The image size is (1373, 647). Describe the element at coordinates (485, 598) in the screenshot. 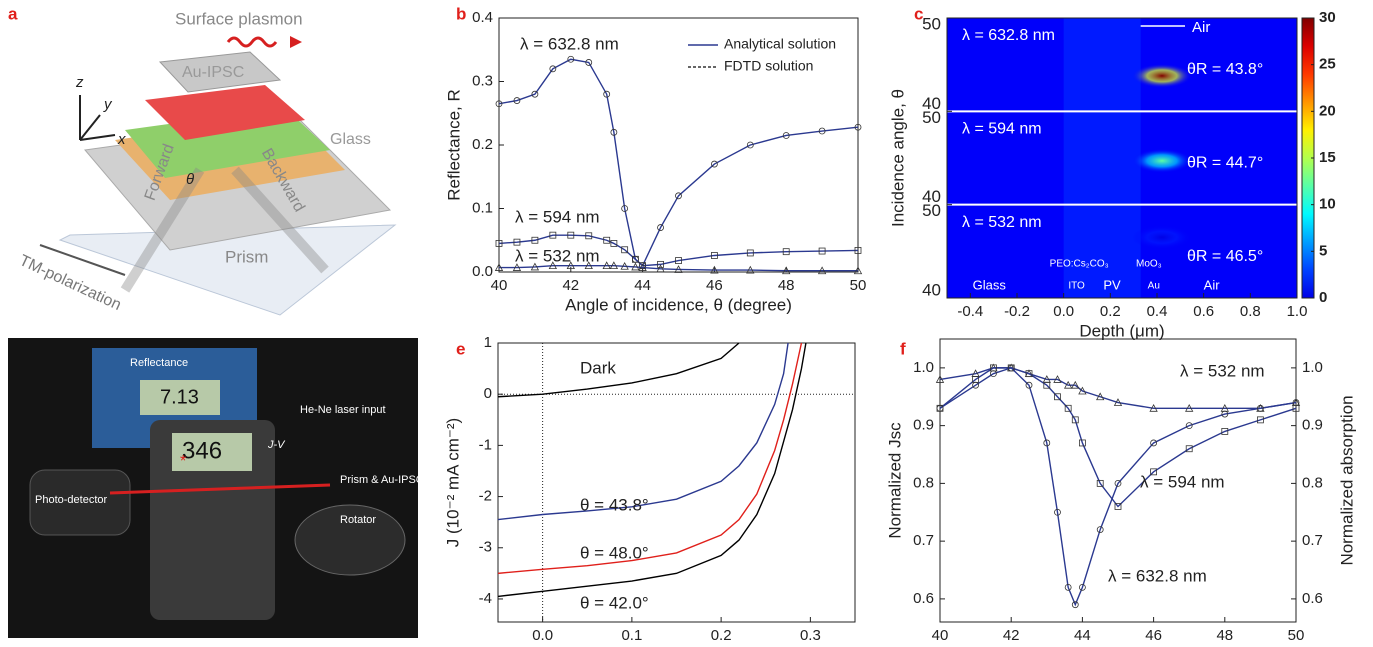

I see `y-tick-label: -4` at that location.